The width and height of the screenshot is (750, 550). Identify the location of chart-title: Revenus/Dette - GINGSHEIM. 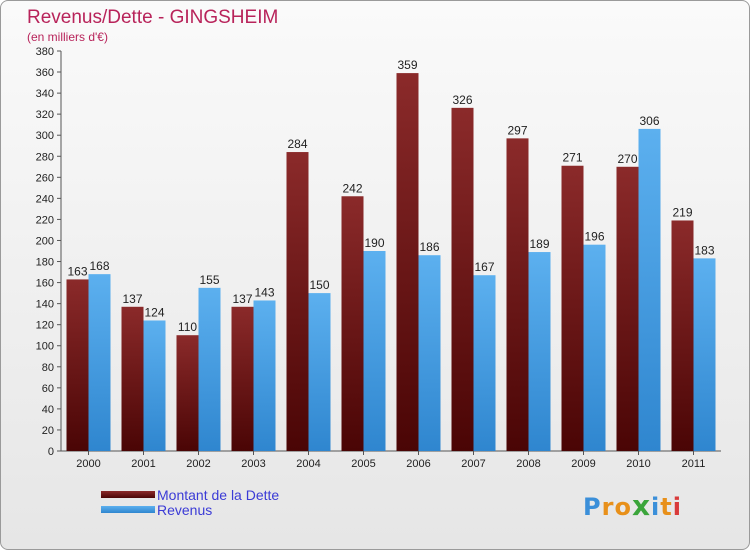
(153, 17).